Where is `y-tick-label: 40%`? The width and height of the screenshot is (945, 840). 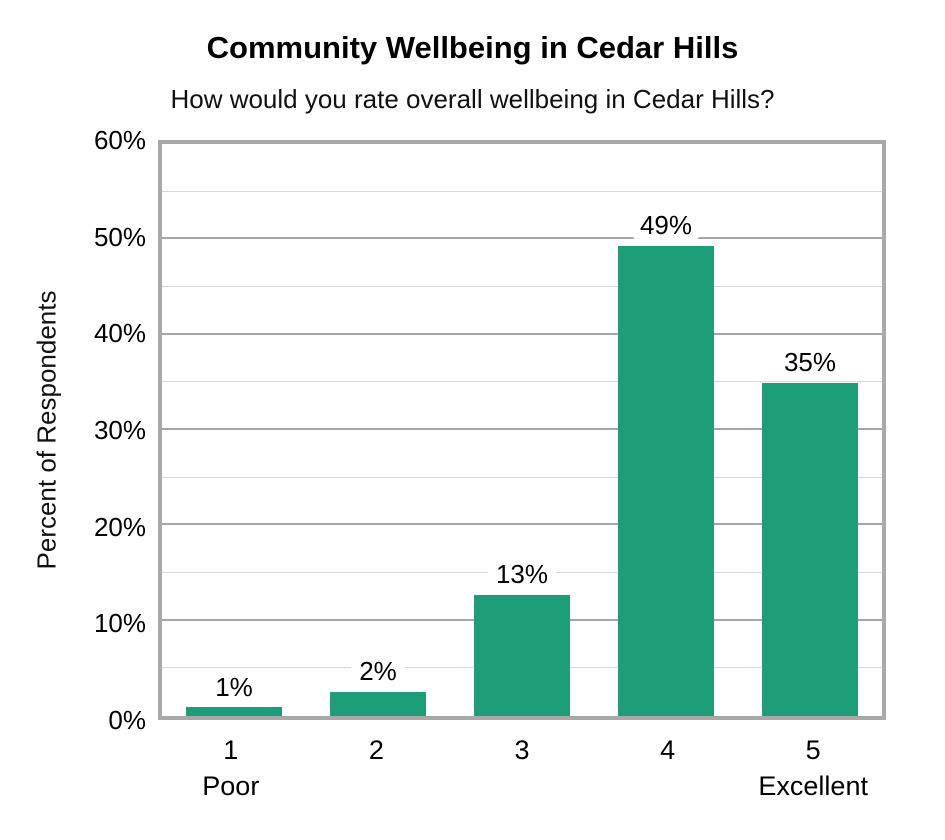 y-tick-label: 40% is located at coordinates (119, 333).